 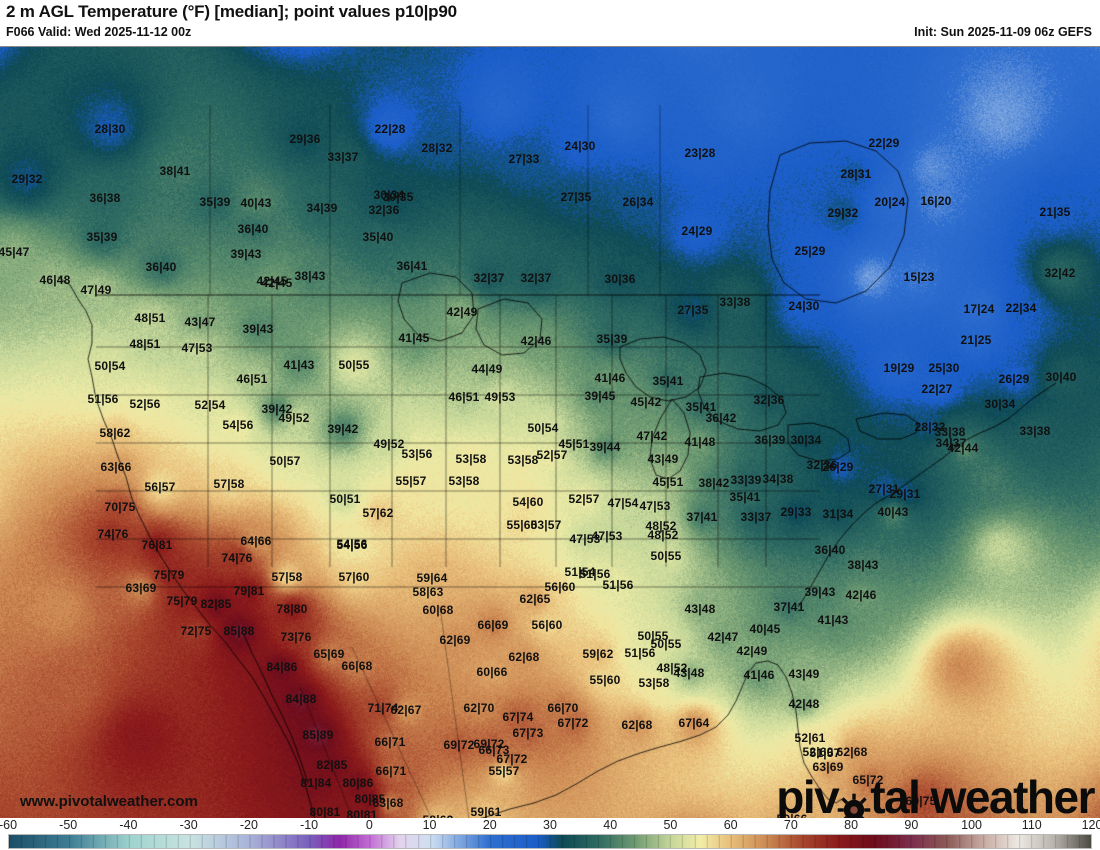 I want to click on point-value-label: 39|42, so click(x=343, y=429).